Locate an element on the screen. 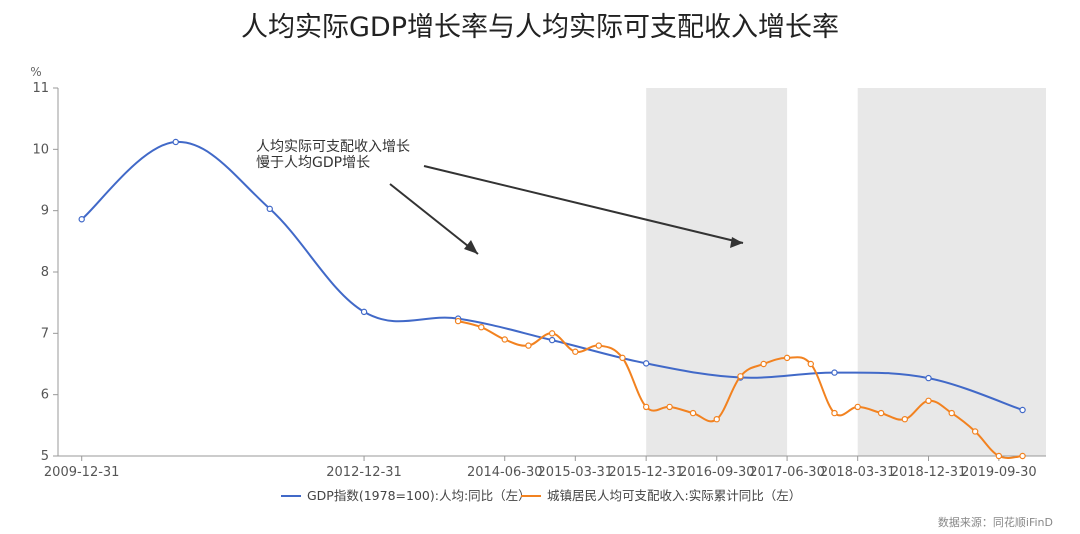  annotation: 人均实际可支配收入增长 慢于人均GDP增长 is located at coordinates (500, 197).